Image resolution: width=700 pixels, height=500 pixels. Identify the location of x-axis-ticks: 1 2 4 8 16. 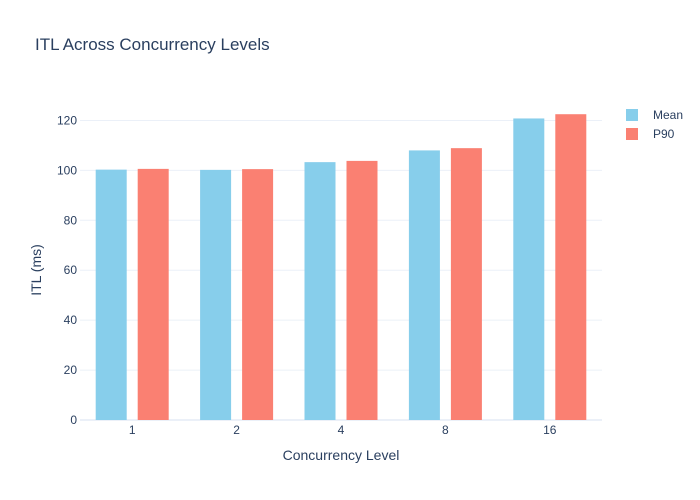
(343, 430).